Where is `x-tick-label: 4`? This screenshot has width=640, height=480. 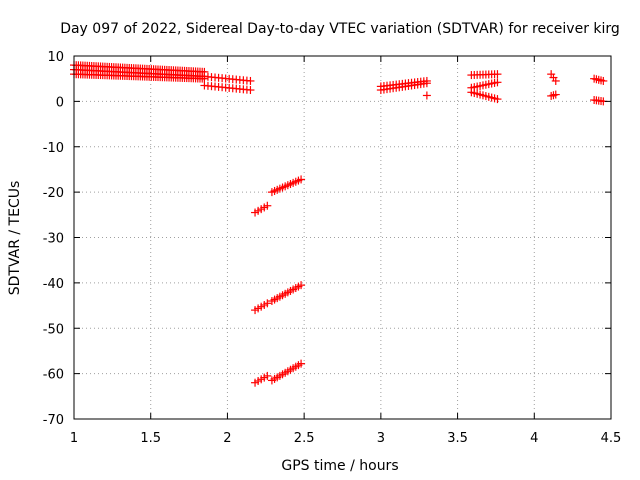 x-tick-label: 4 is located at coordinates (534, 438).